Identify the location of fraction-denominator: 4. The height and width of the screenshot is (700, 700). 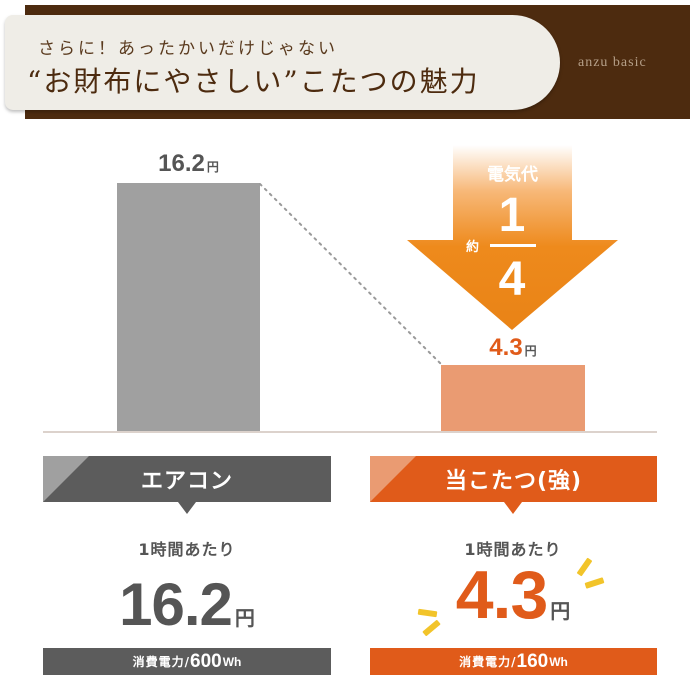
(512, 279).